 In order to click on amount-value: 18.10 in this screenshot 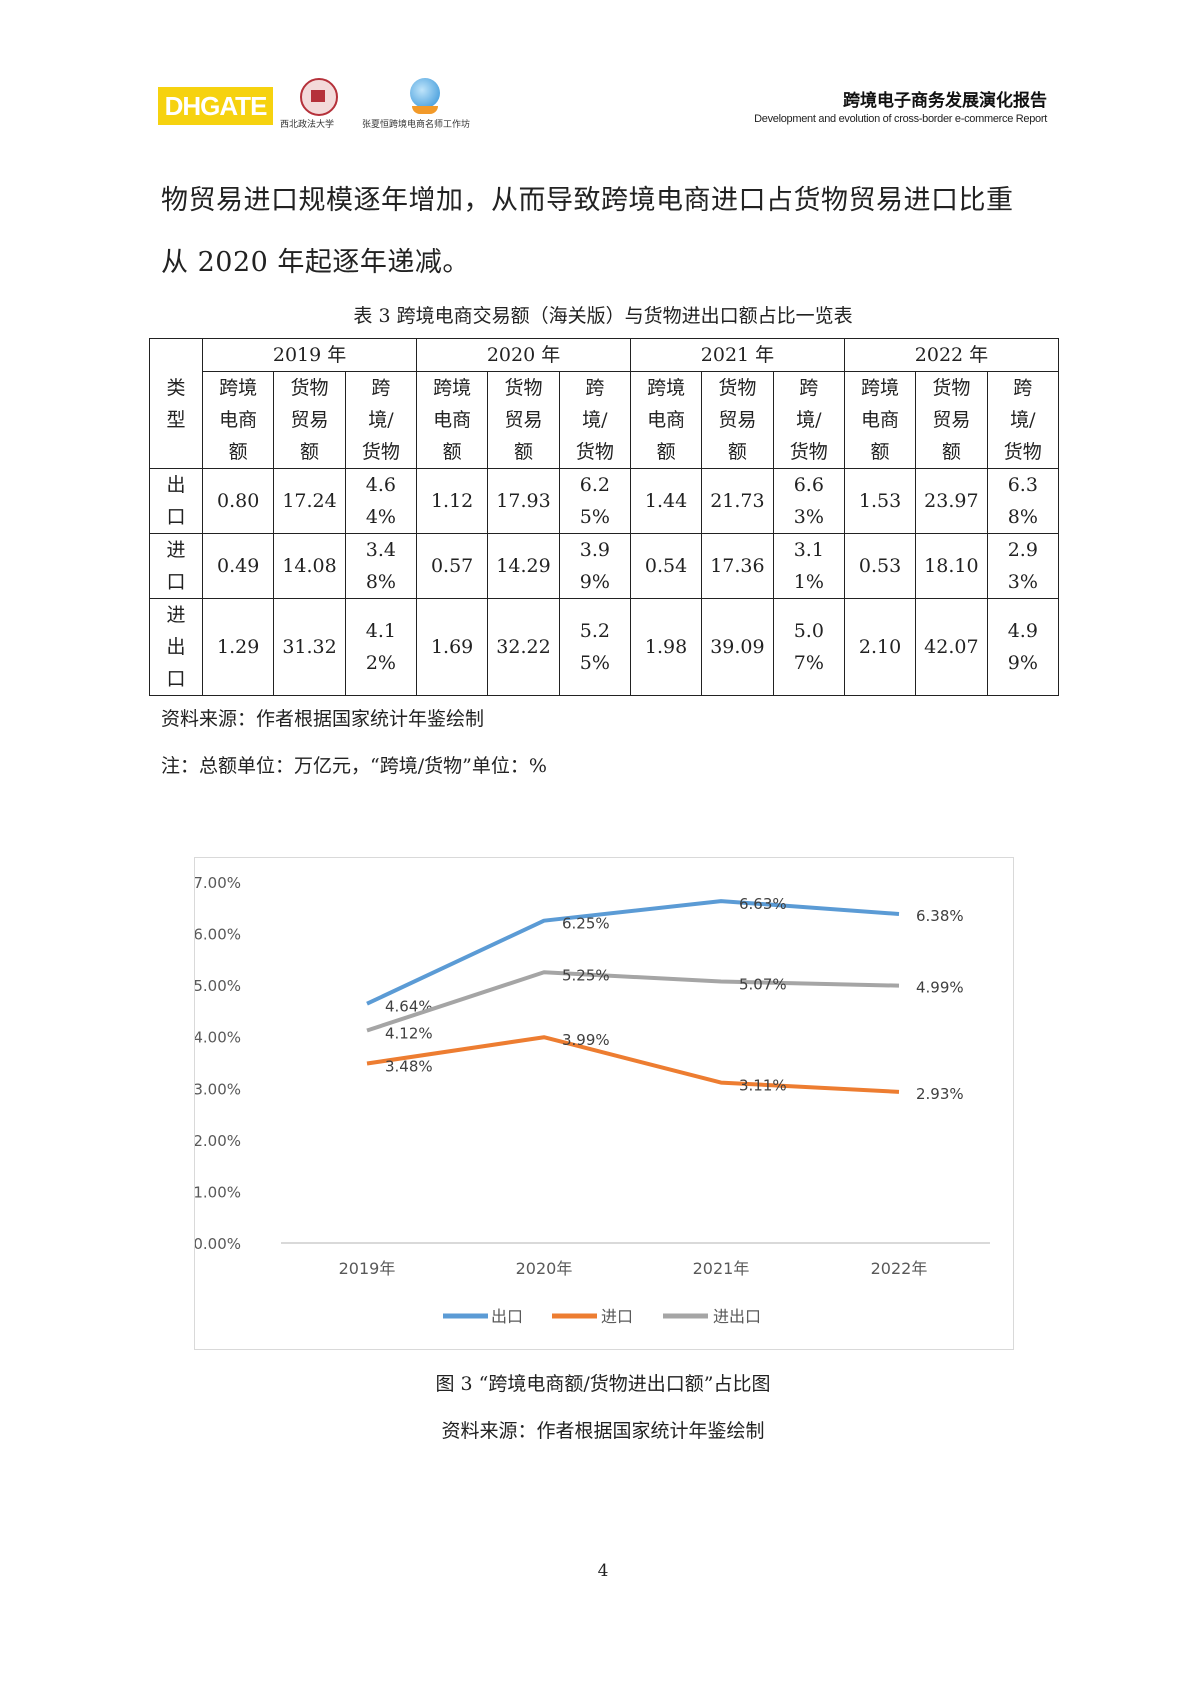, I will do `click(951, 566)`.